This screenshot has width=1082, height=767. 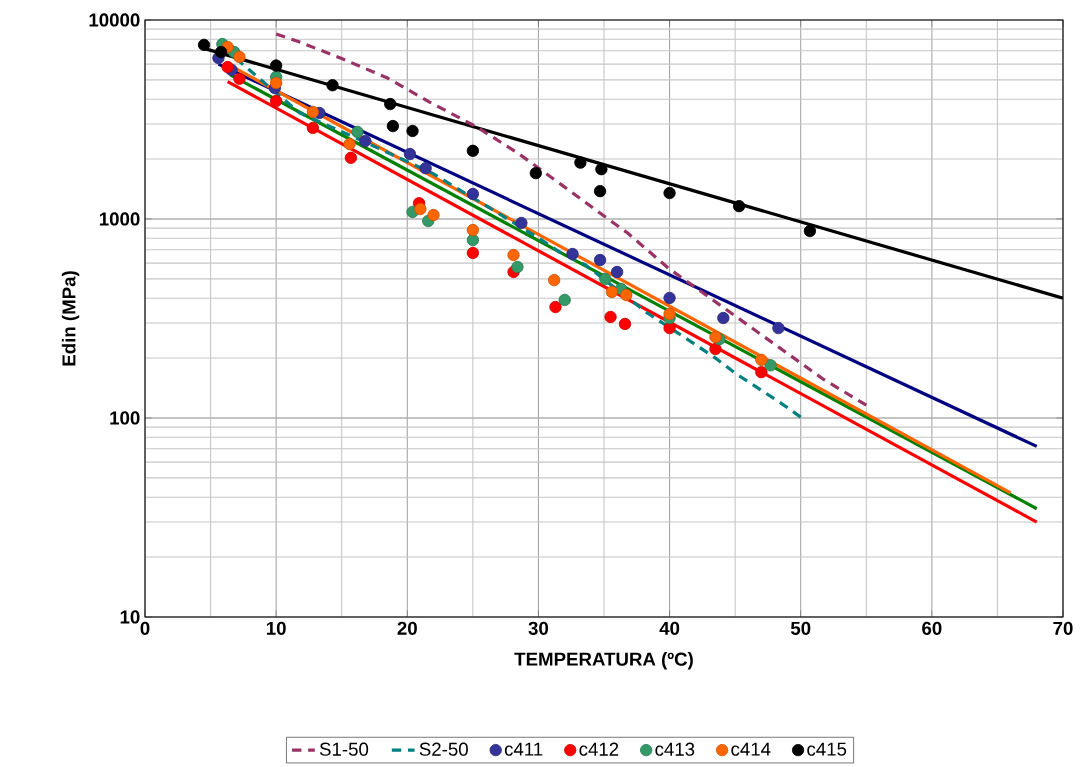 What do you see at coordinates (603, 661) in the screenshot?
I see `x-axis-title: TEMPERATURA (ºC)` at bounding box center [603, 661].